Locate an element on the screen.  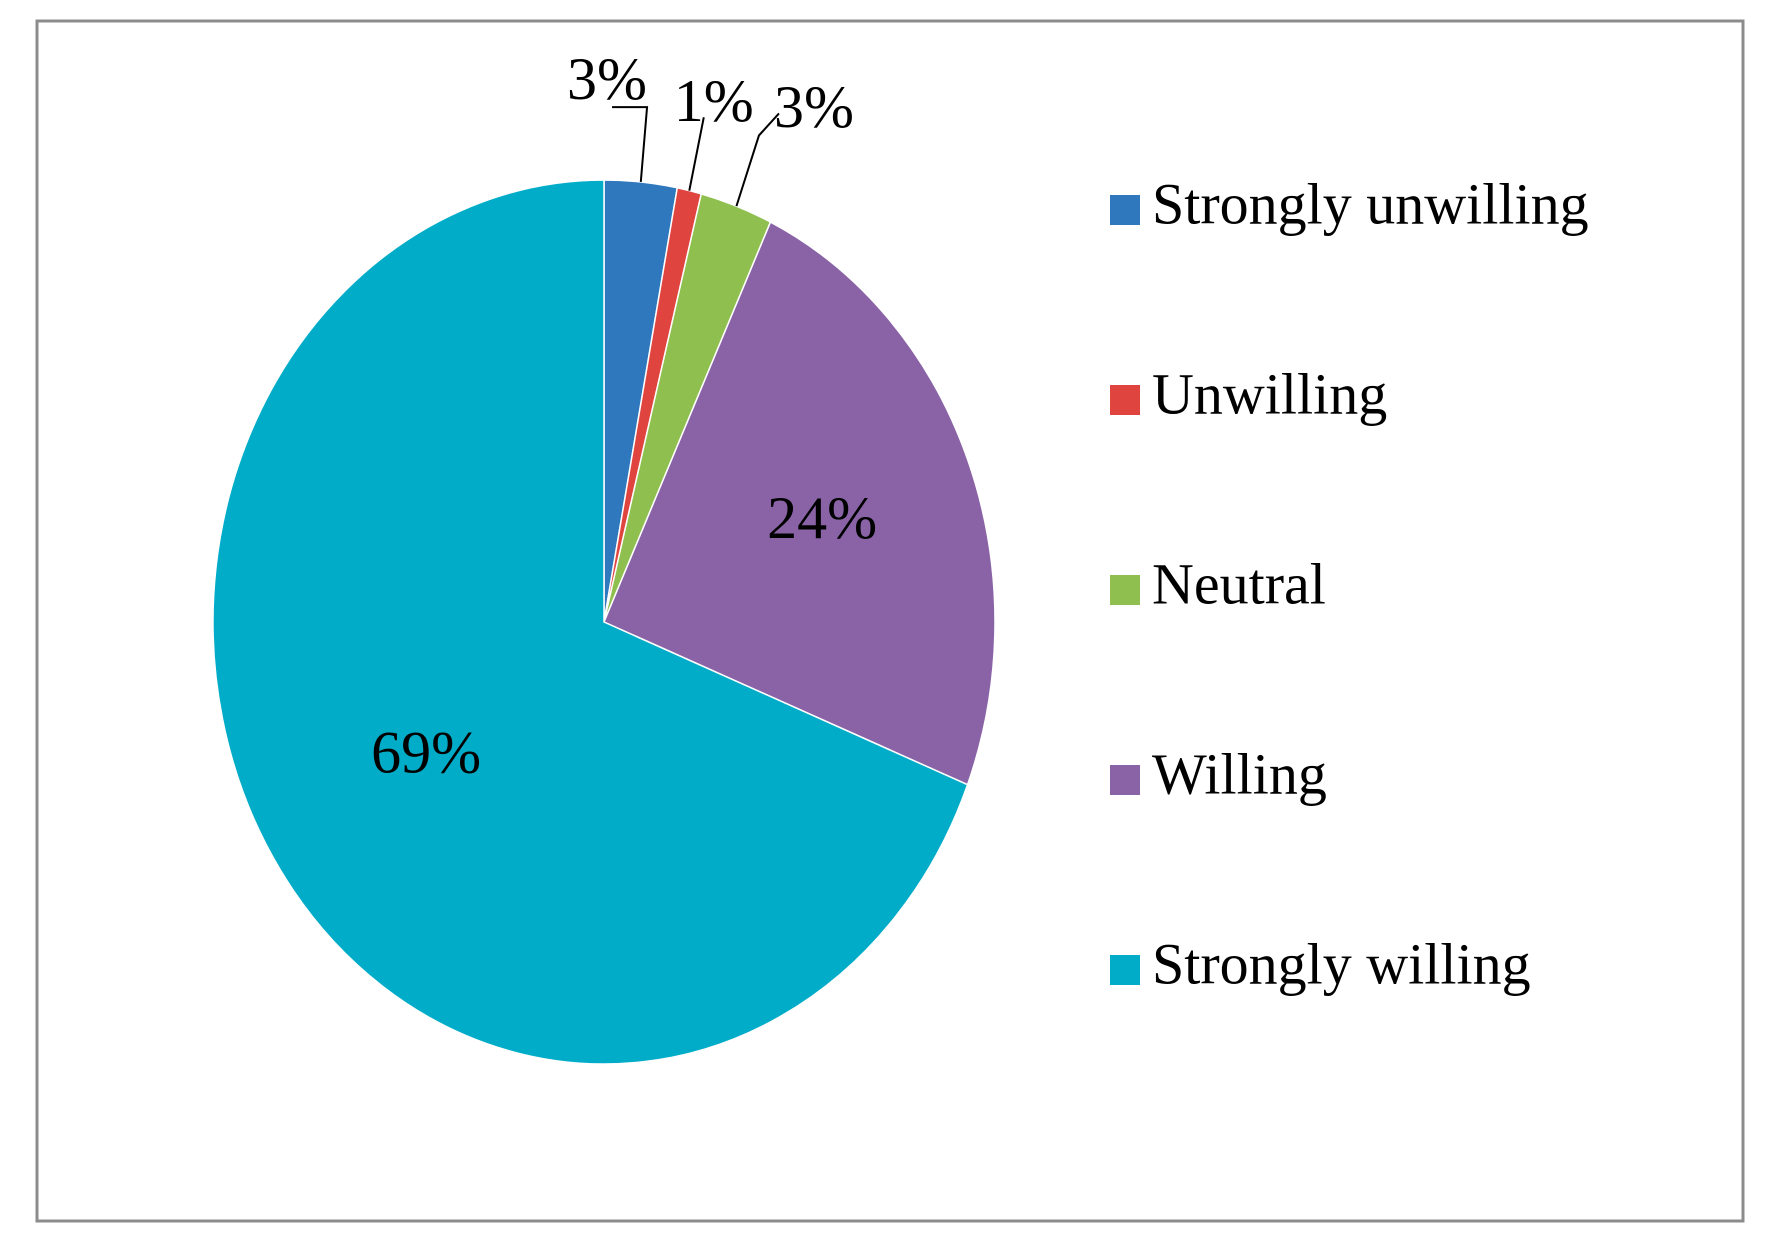
pie-slice is located at coordinates (799, 503).